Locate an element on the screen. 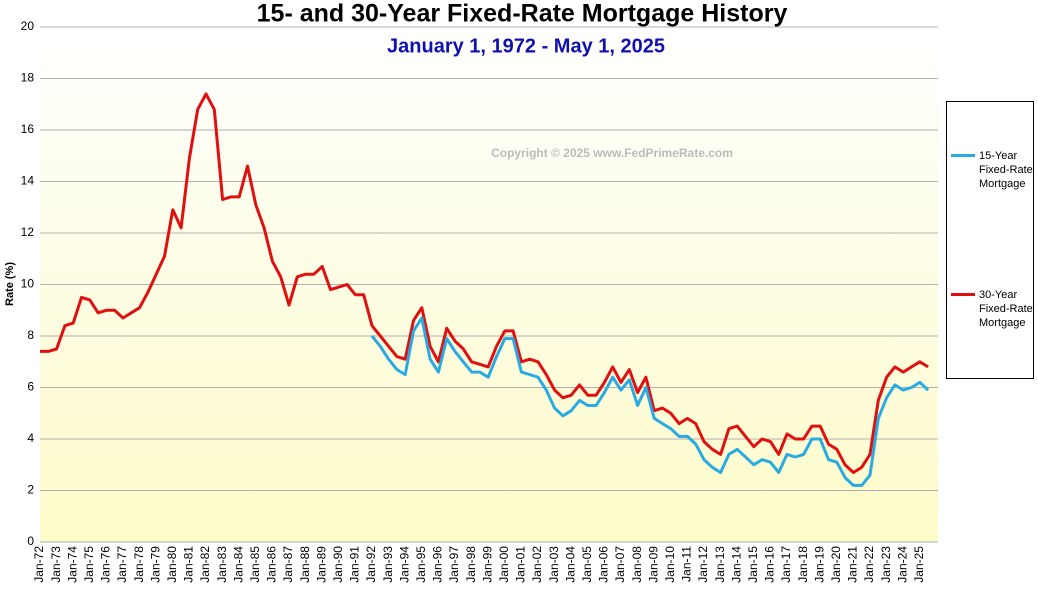 The height and width of the screenshot is (610, 1038). x-tick-label: Jan-12 is located at coordinates (703, 564).